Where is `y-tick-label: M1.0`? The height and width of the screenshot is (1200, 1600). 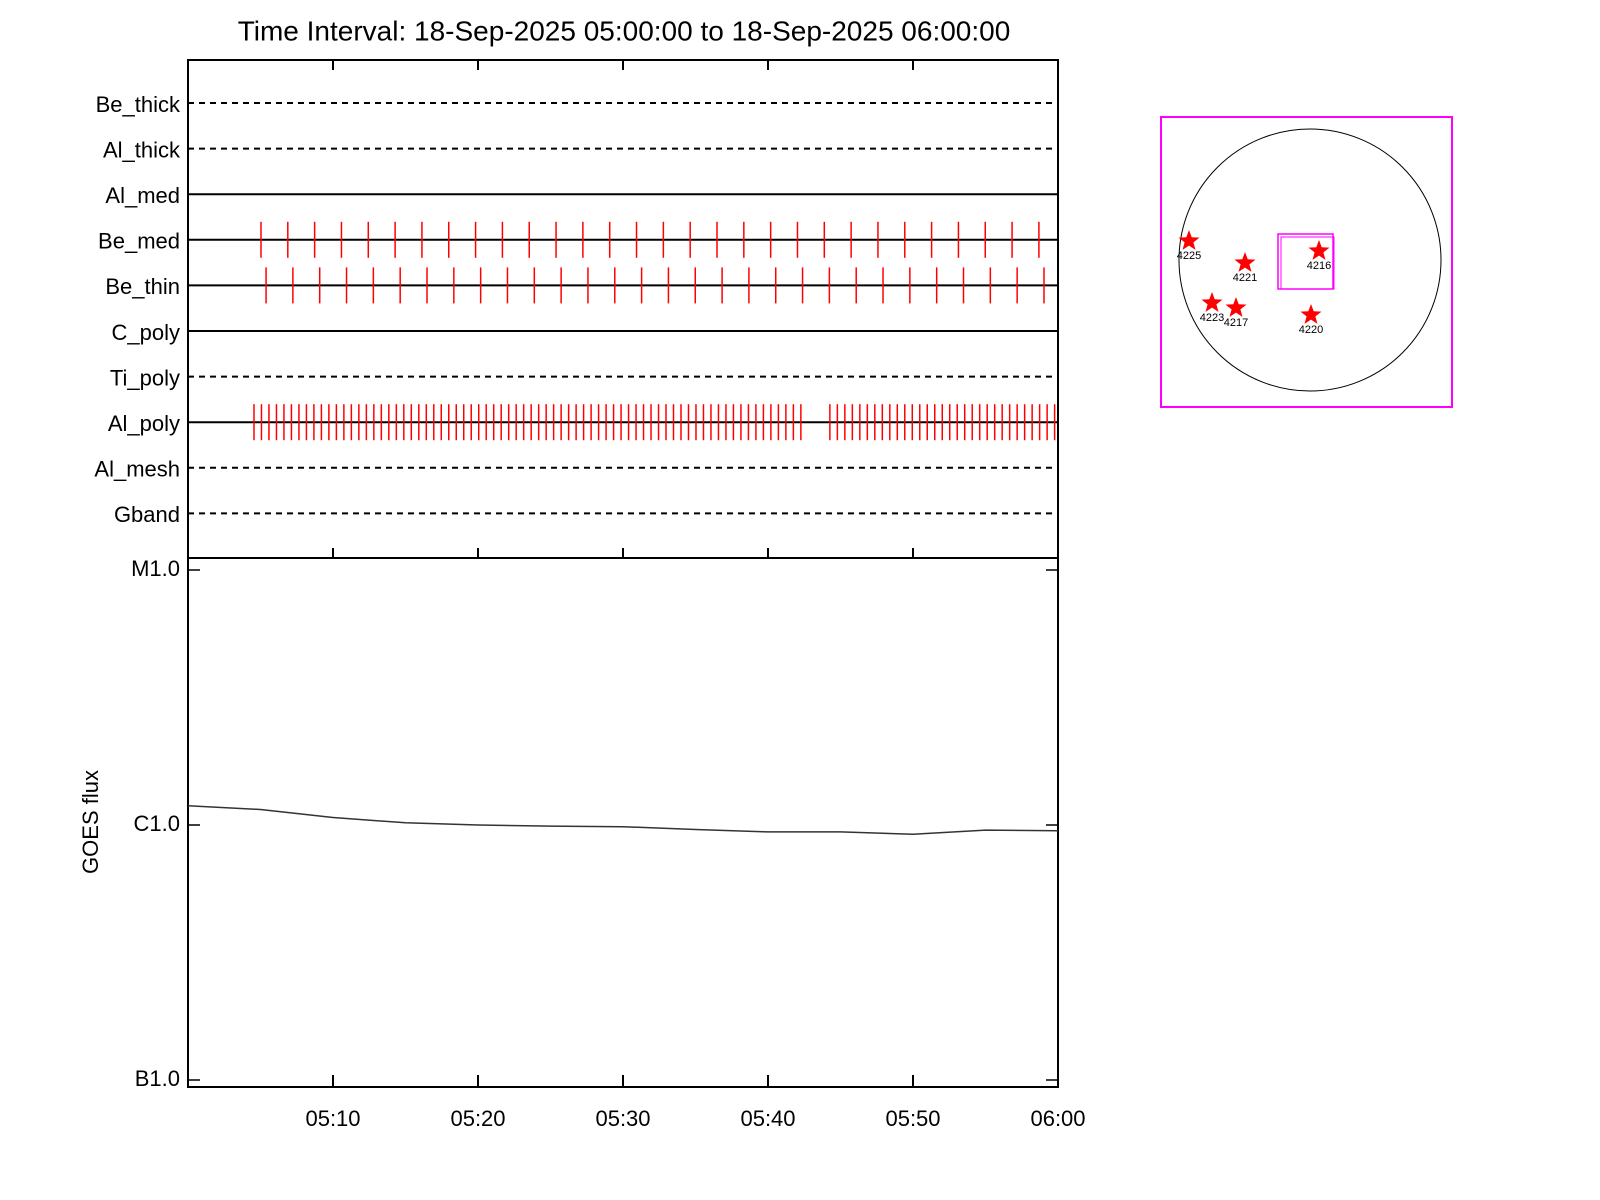
y-tick-label: M1.0 is located at coordinates (155, 568).